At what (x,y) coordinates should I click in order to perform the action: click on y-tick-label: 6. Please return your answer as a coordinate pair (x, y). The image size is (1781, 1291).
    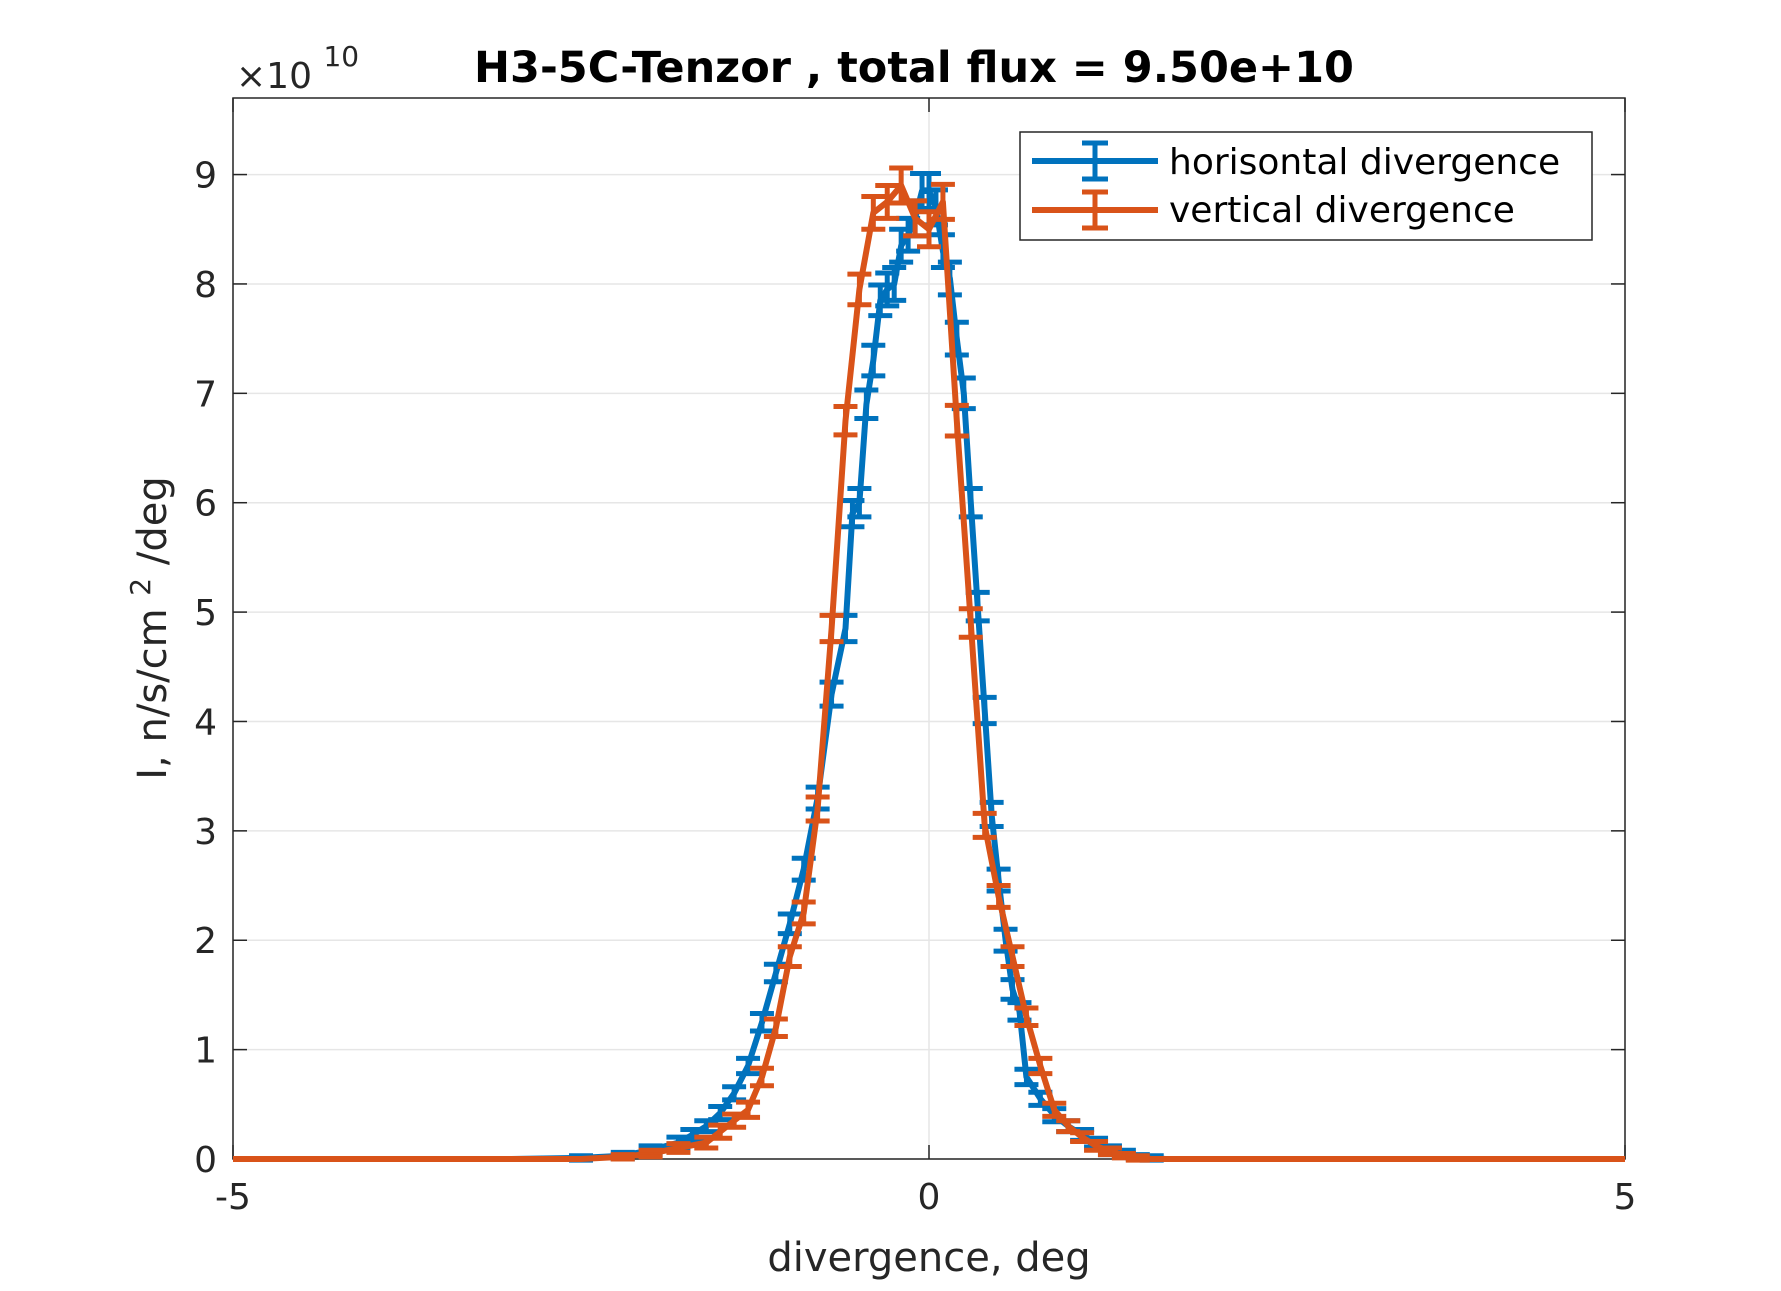
    Looking at the image, I should click on (205, 504).